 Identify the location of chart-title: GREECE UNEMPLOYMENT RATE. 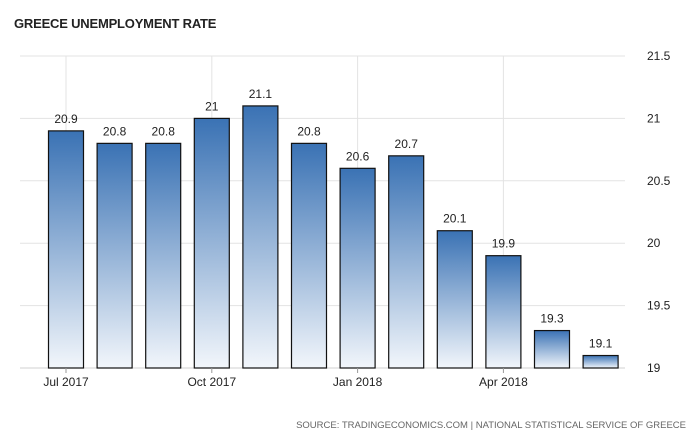
(115, 23).